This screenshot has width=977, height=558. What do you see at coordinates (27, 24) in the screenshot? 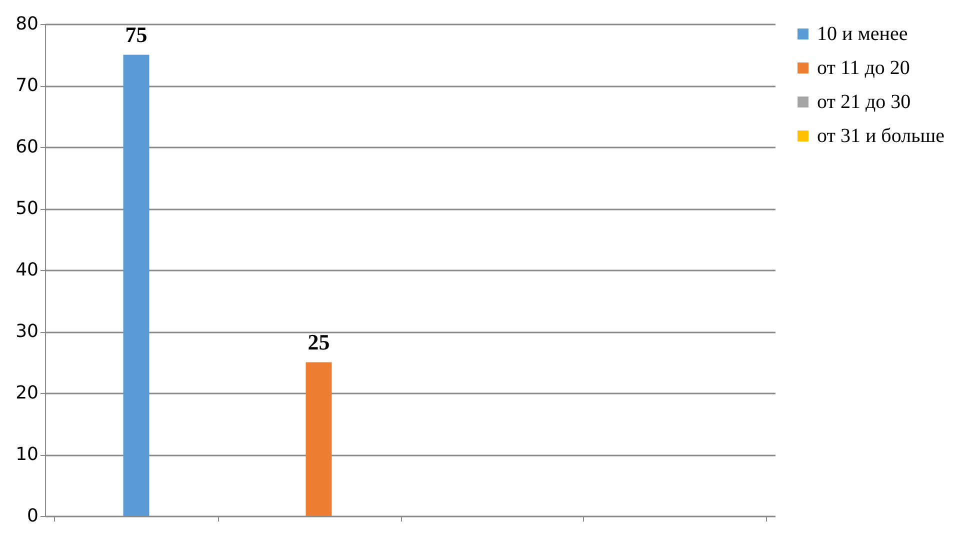
I see `y-tick-label: 80` at bounding box center [27, 24].